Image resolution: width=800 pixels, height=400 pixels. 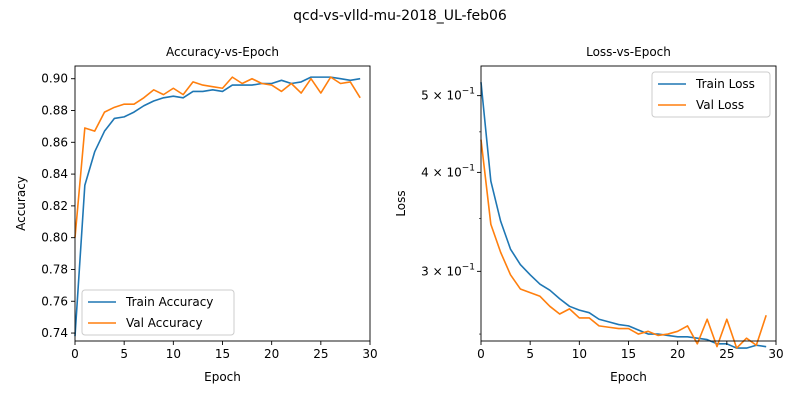 What do you see at coordinates (401, 203) in the screenshot?
I see `y-axis-label: Loss` at bounding box center [401, 203].